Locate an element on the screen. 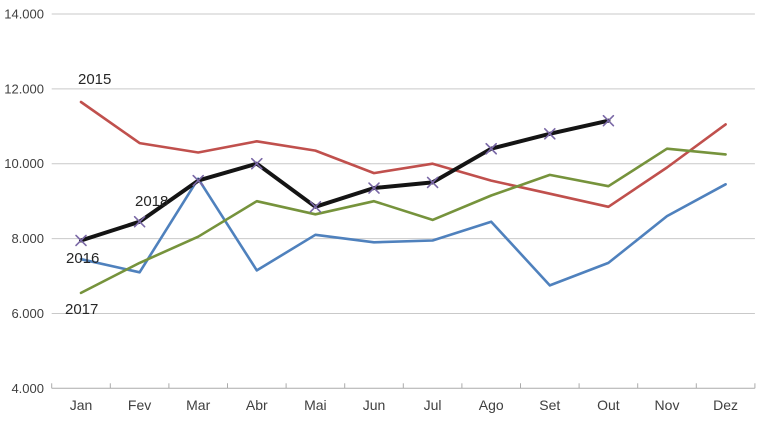 Image resolution: width=768 pixels, height=423 pixels. x-axis-label: Out is located at coordinates (608, 405).